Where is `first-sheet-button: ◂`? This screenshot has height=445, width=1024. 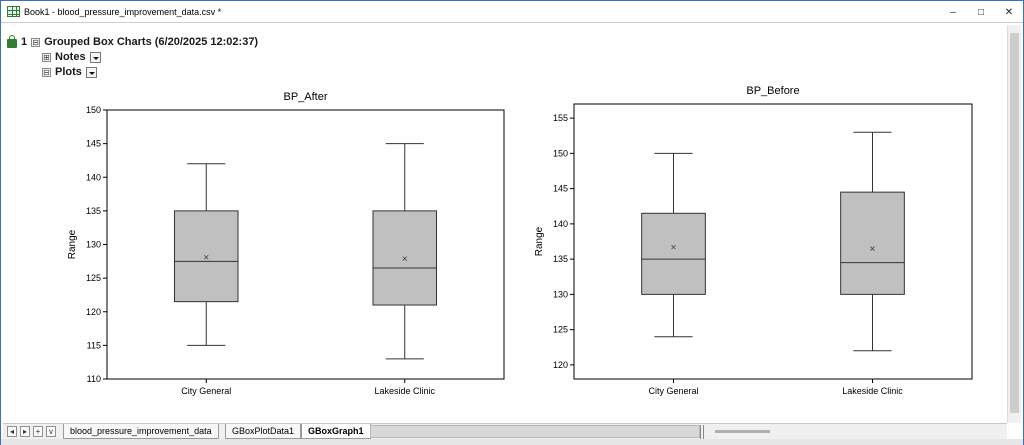
first-sheet-button: ◂ is located at coordinates (12, 431).